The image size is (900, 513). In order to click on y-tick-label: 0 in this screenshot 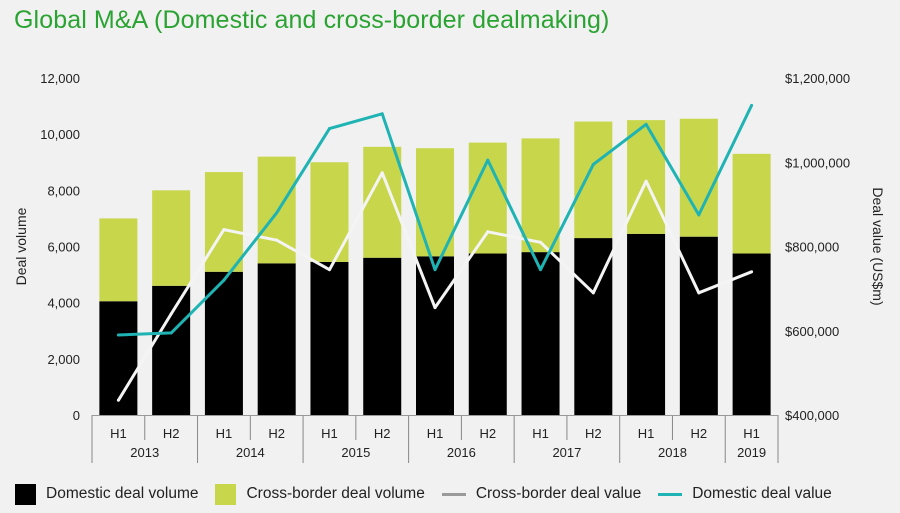, I will do `click(76, 415)`.